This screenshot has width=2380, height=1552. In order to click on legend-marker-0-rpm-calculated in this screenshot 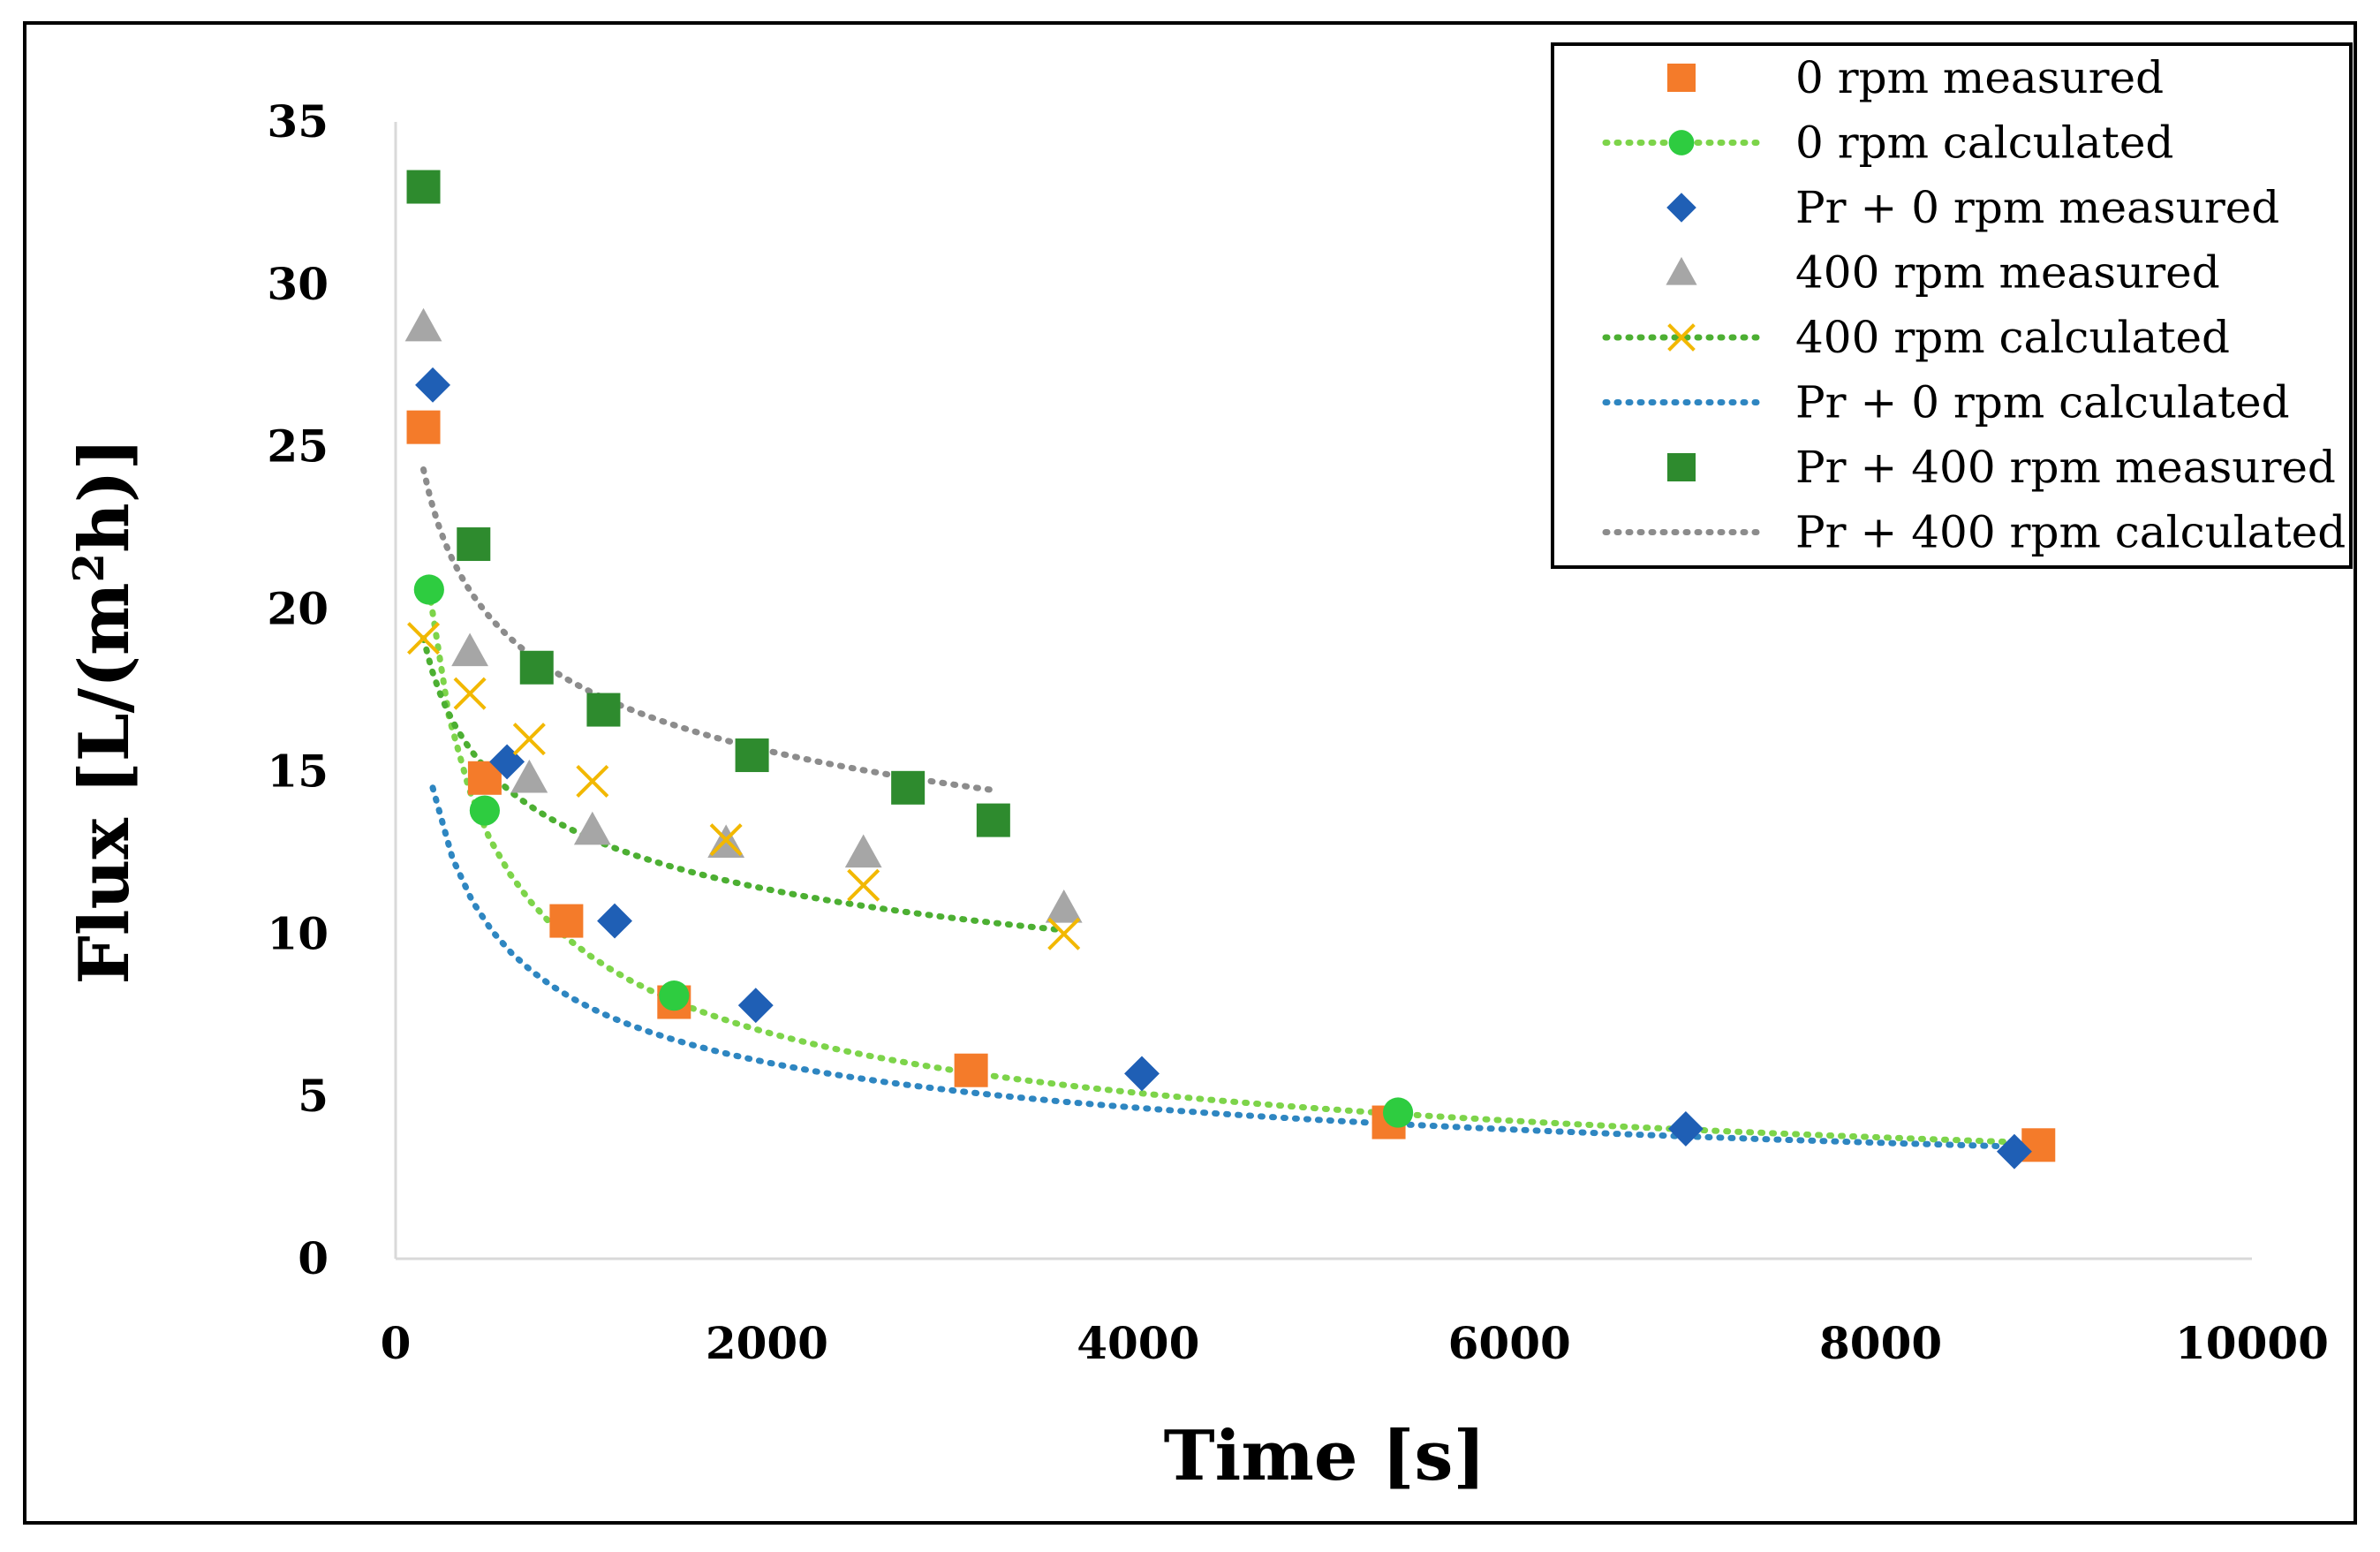, I will do `click(1681, 142)`.